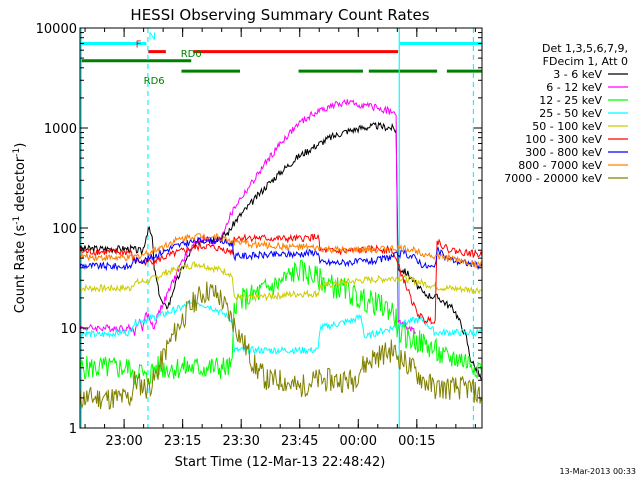  I want to click on x-tick-label: 23:15, so click(182, 441).